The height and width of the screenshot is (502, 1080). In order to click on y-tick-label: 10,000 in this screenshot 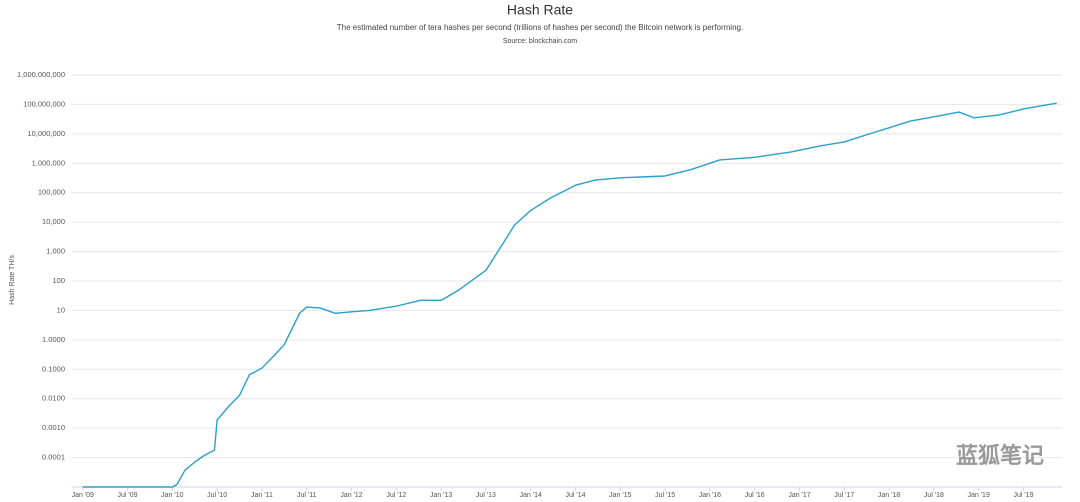, I will do `click(53, 221)`.